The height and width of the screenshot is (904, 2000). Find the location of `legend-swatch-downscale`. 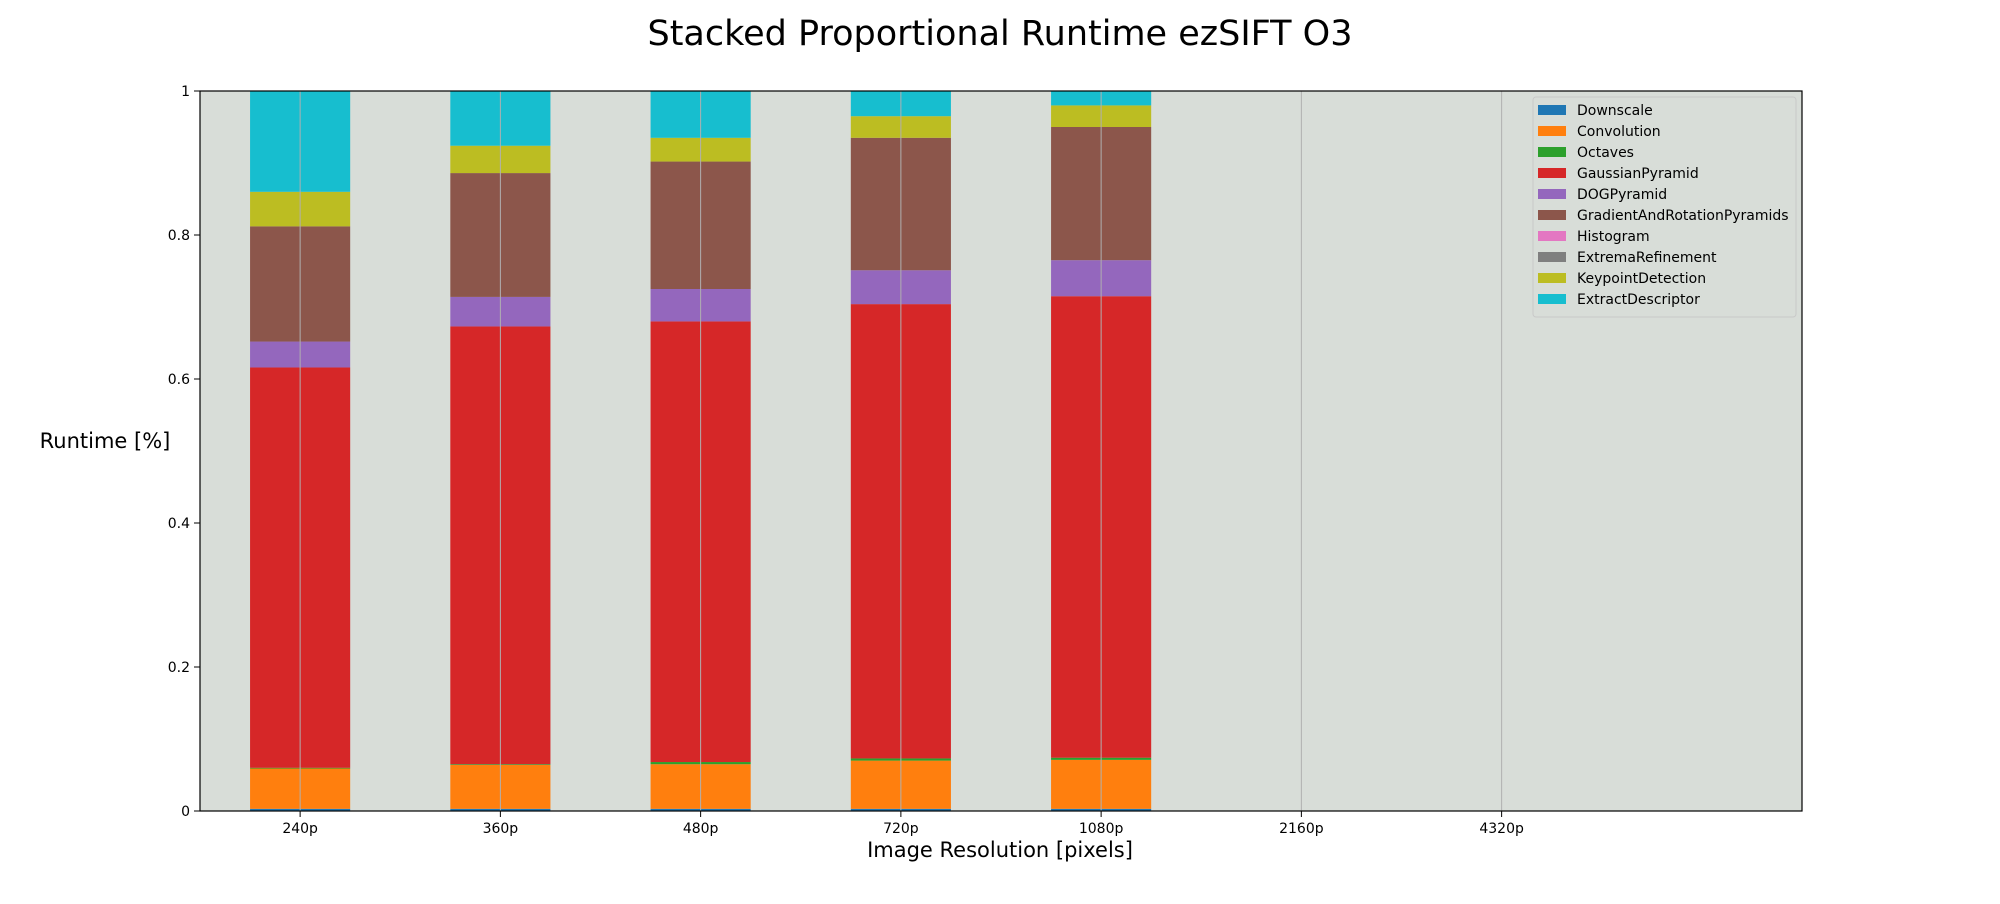

legend-swatch-downscale is located at coordinates (1552, 110).